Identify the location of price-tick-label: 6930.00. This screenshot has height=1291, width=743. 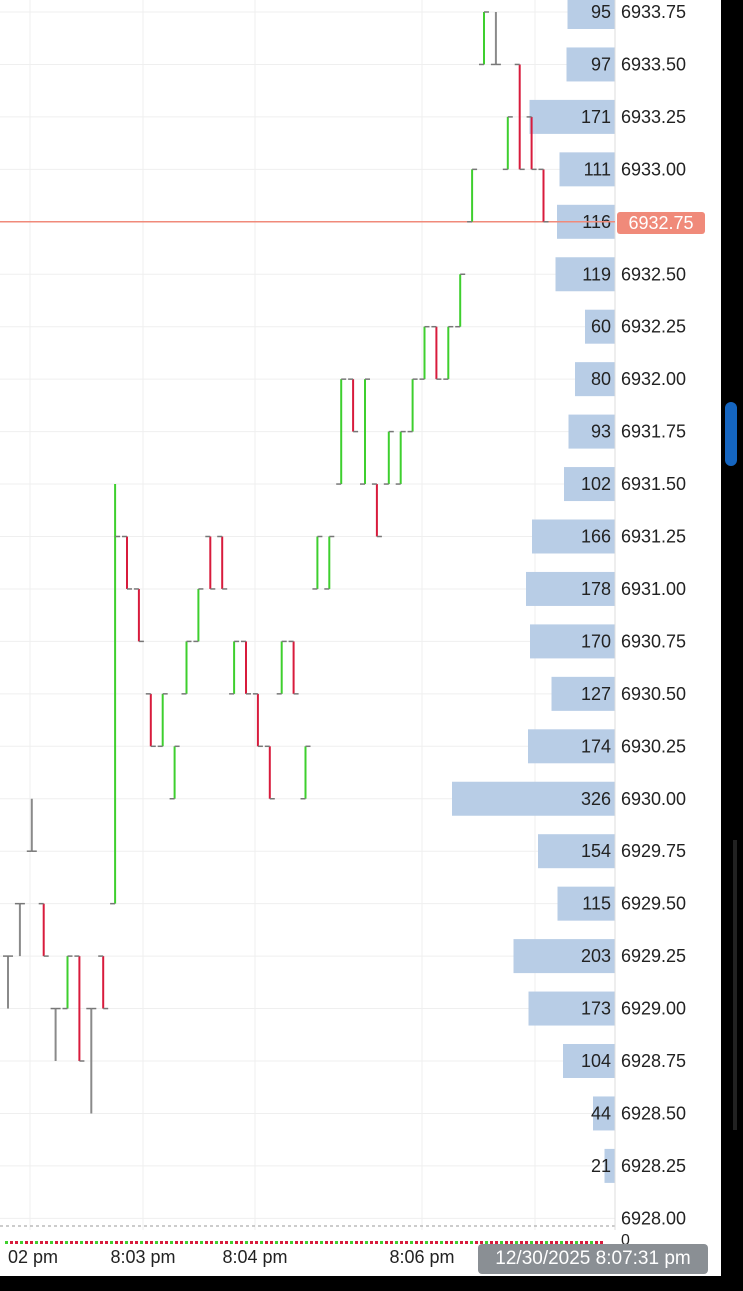
(653, 799).